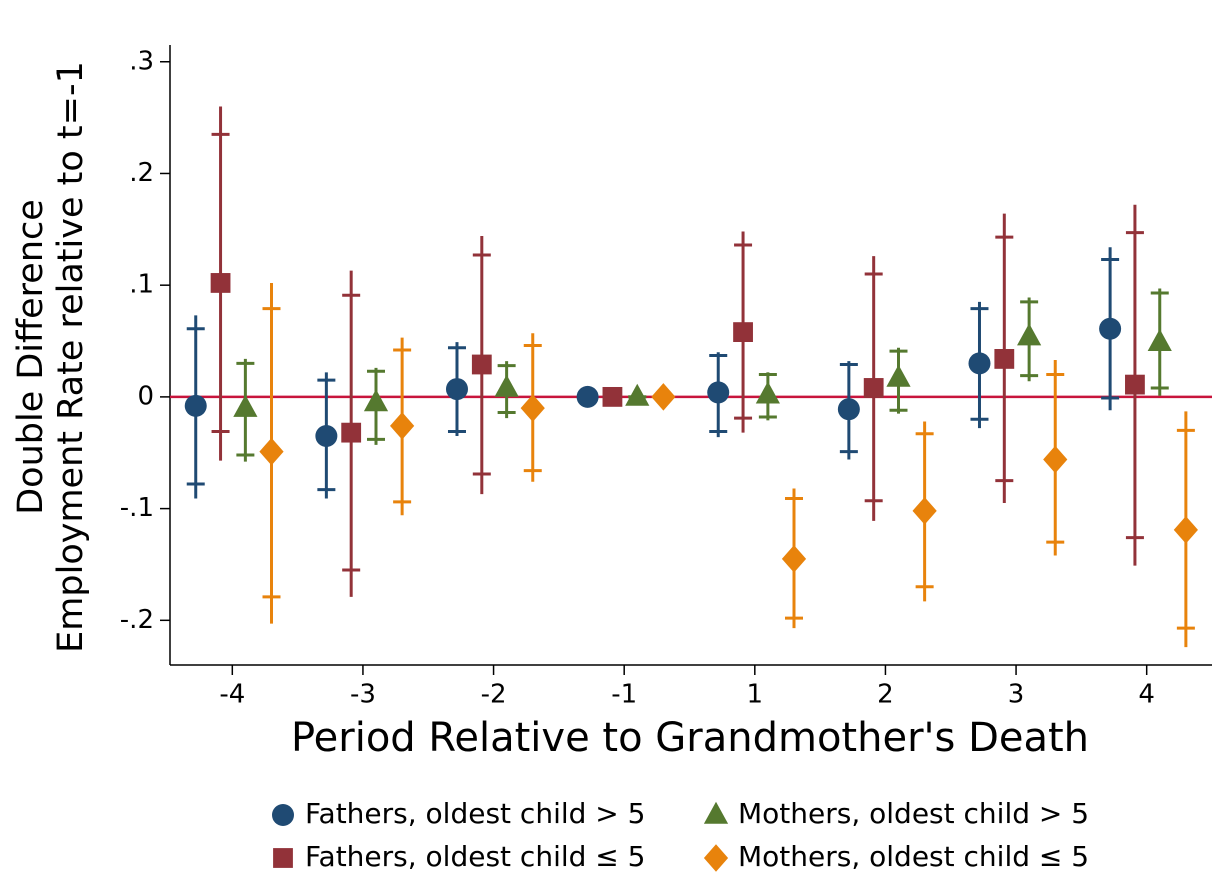 Image resolution: width=1214 pixels, height=877 pixels. What do you see at coordinates (913, 856) in the screenshot?
I see `legend-label: Mothers, oldest child ≤ 5` at bounding box center [913, 856].